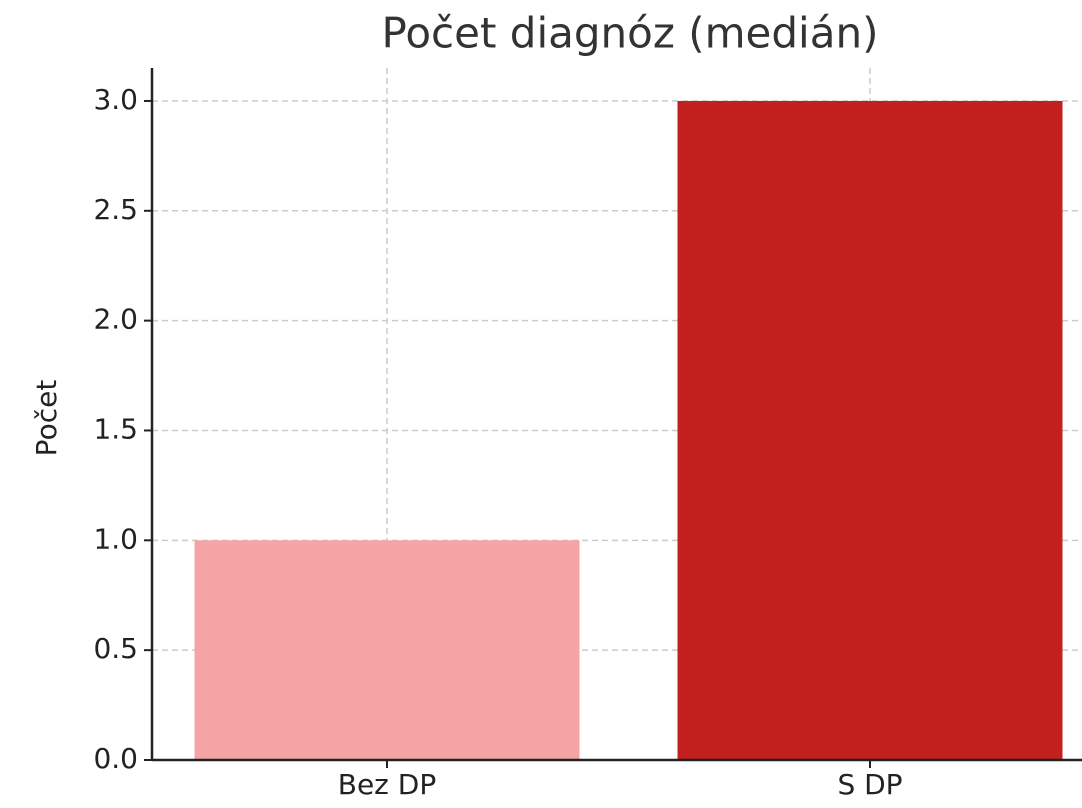 The height and width of the screenshot is (808, 1082). Describe the element at coordinates (115, 538) in the screenshot. I see `y-tick-label: 1.0` at that location.